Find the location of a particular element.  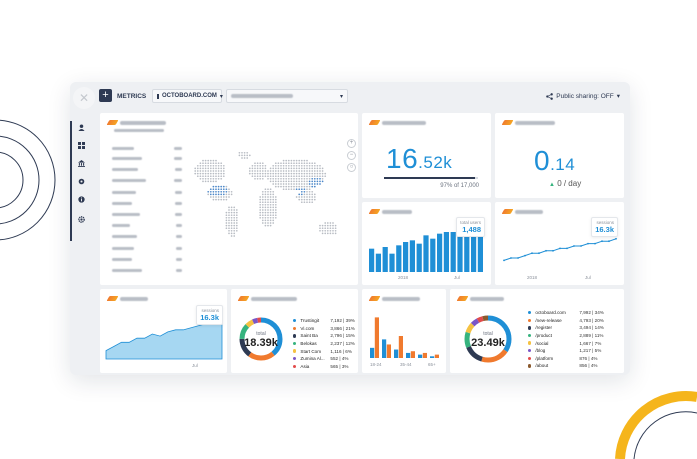

user-icon is located at coordinates (81, 127).